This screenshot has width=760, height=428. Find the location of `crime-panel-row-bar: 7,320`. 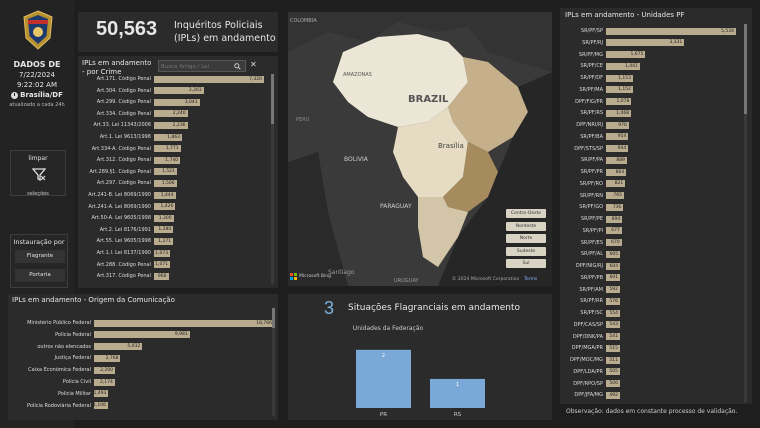

crime-panel-row-bar: 7,320 is located at coordinates (209, 79).